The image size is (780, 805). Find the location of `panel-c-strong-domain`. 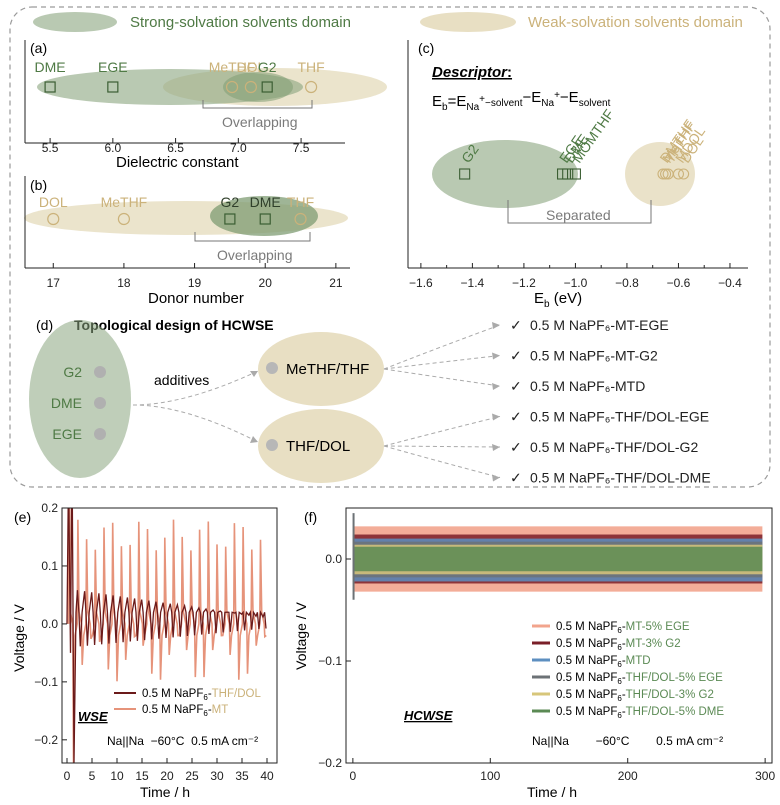

panel-c-strong-domain is located at coordinates (505, 174).